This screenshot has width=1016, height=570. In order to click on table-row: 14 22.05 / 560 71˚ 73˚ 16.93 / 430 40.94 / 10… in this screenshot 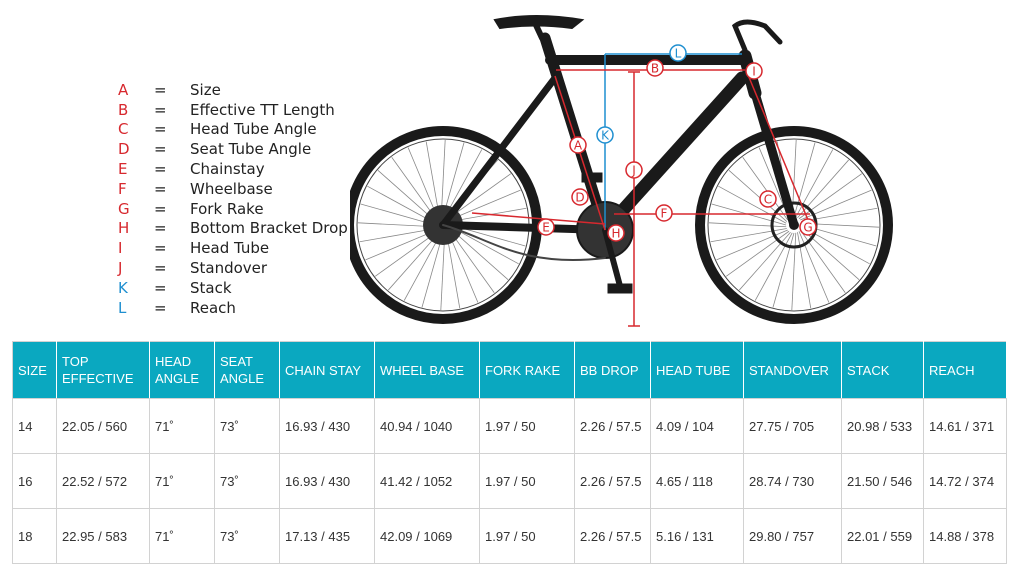, I will do `click(509, 426)`.